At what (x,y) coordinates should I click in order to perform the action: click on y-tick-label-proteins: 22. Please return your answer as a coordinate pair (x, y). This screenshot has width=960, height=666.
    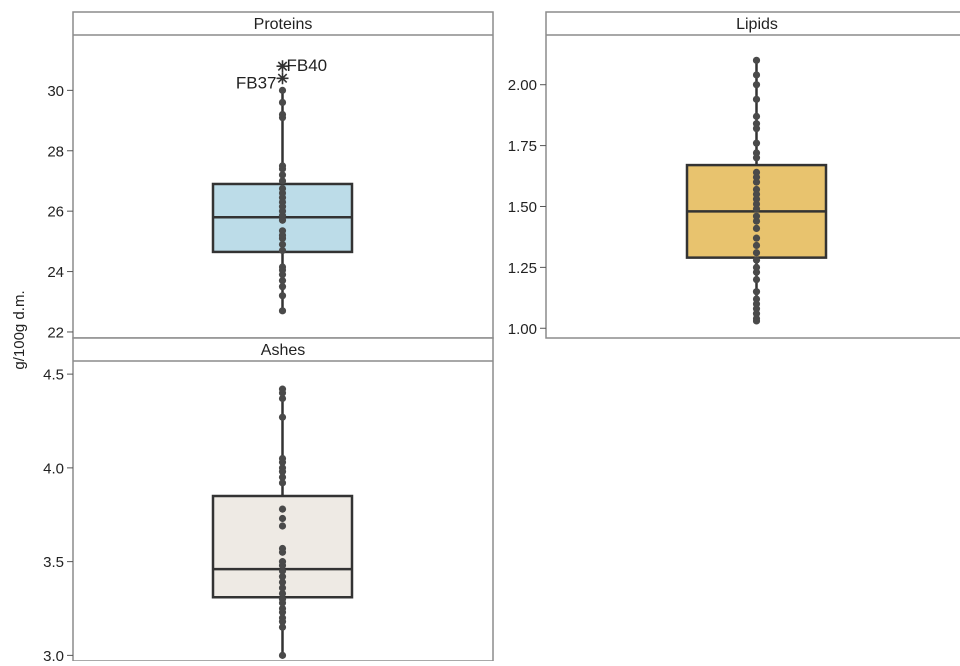
    Looking at the image, I should click on (55, 332).